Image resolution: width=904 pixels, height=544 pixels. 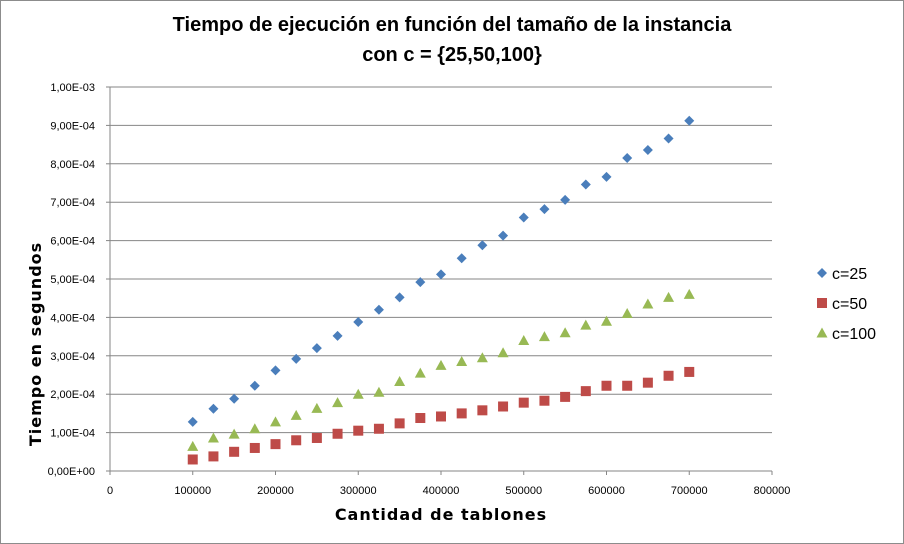 I want to click on x-tick-label: 300000, so click(x=358, y=491).